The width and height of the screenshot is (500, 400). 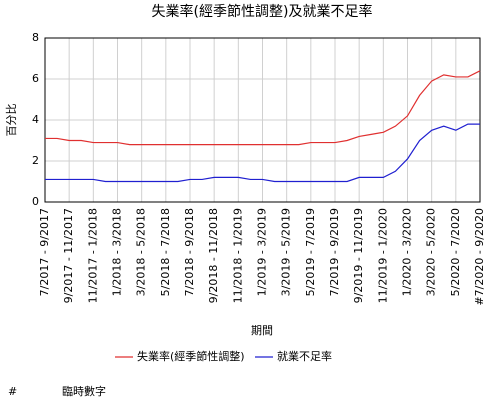 I want to click on x-tick-label: 7/2018 - 9/2018, so click(x=189, y=252).